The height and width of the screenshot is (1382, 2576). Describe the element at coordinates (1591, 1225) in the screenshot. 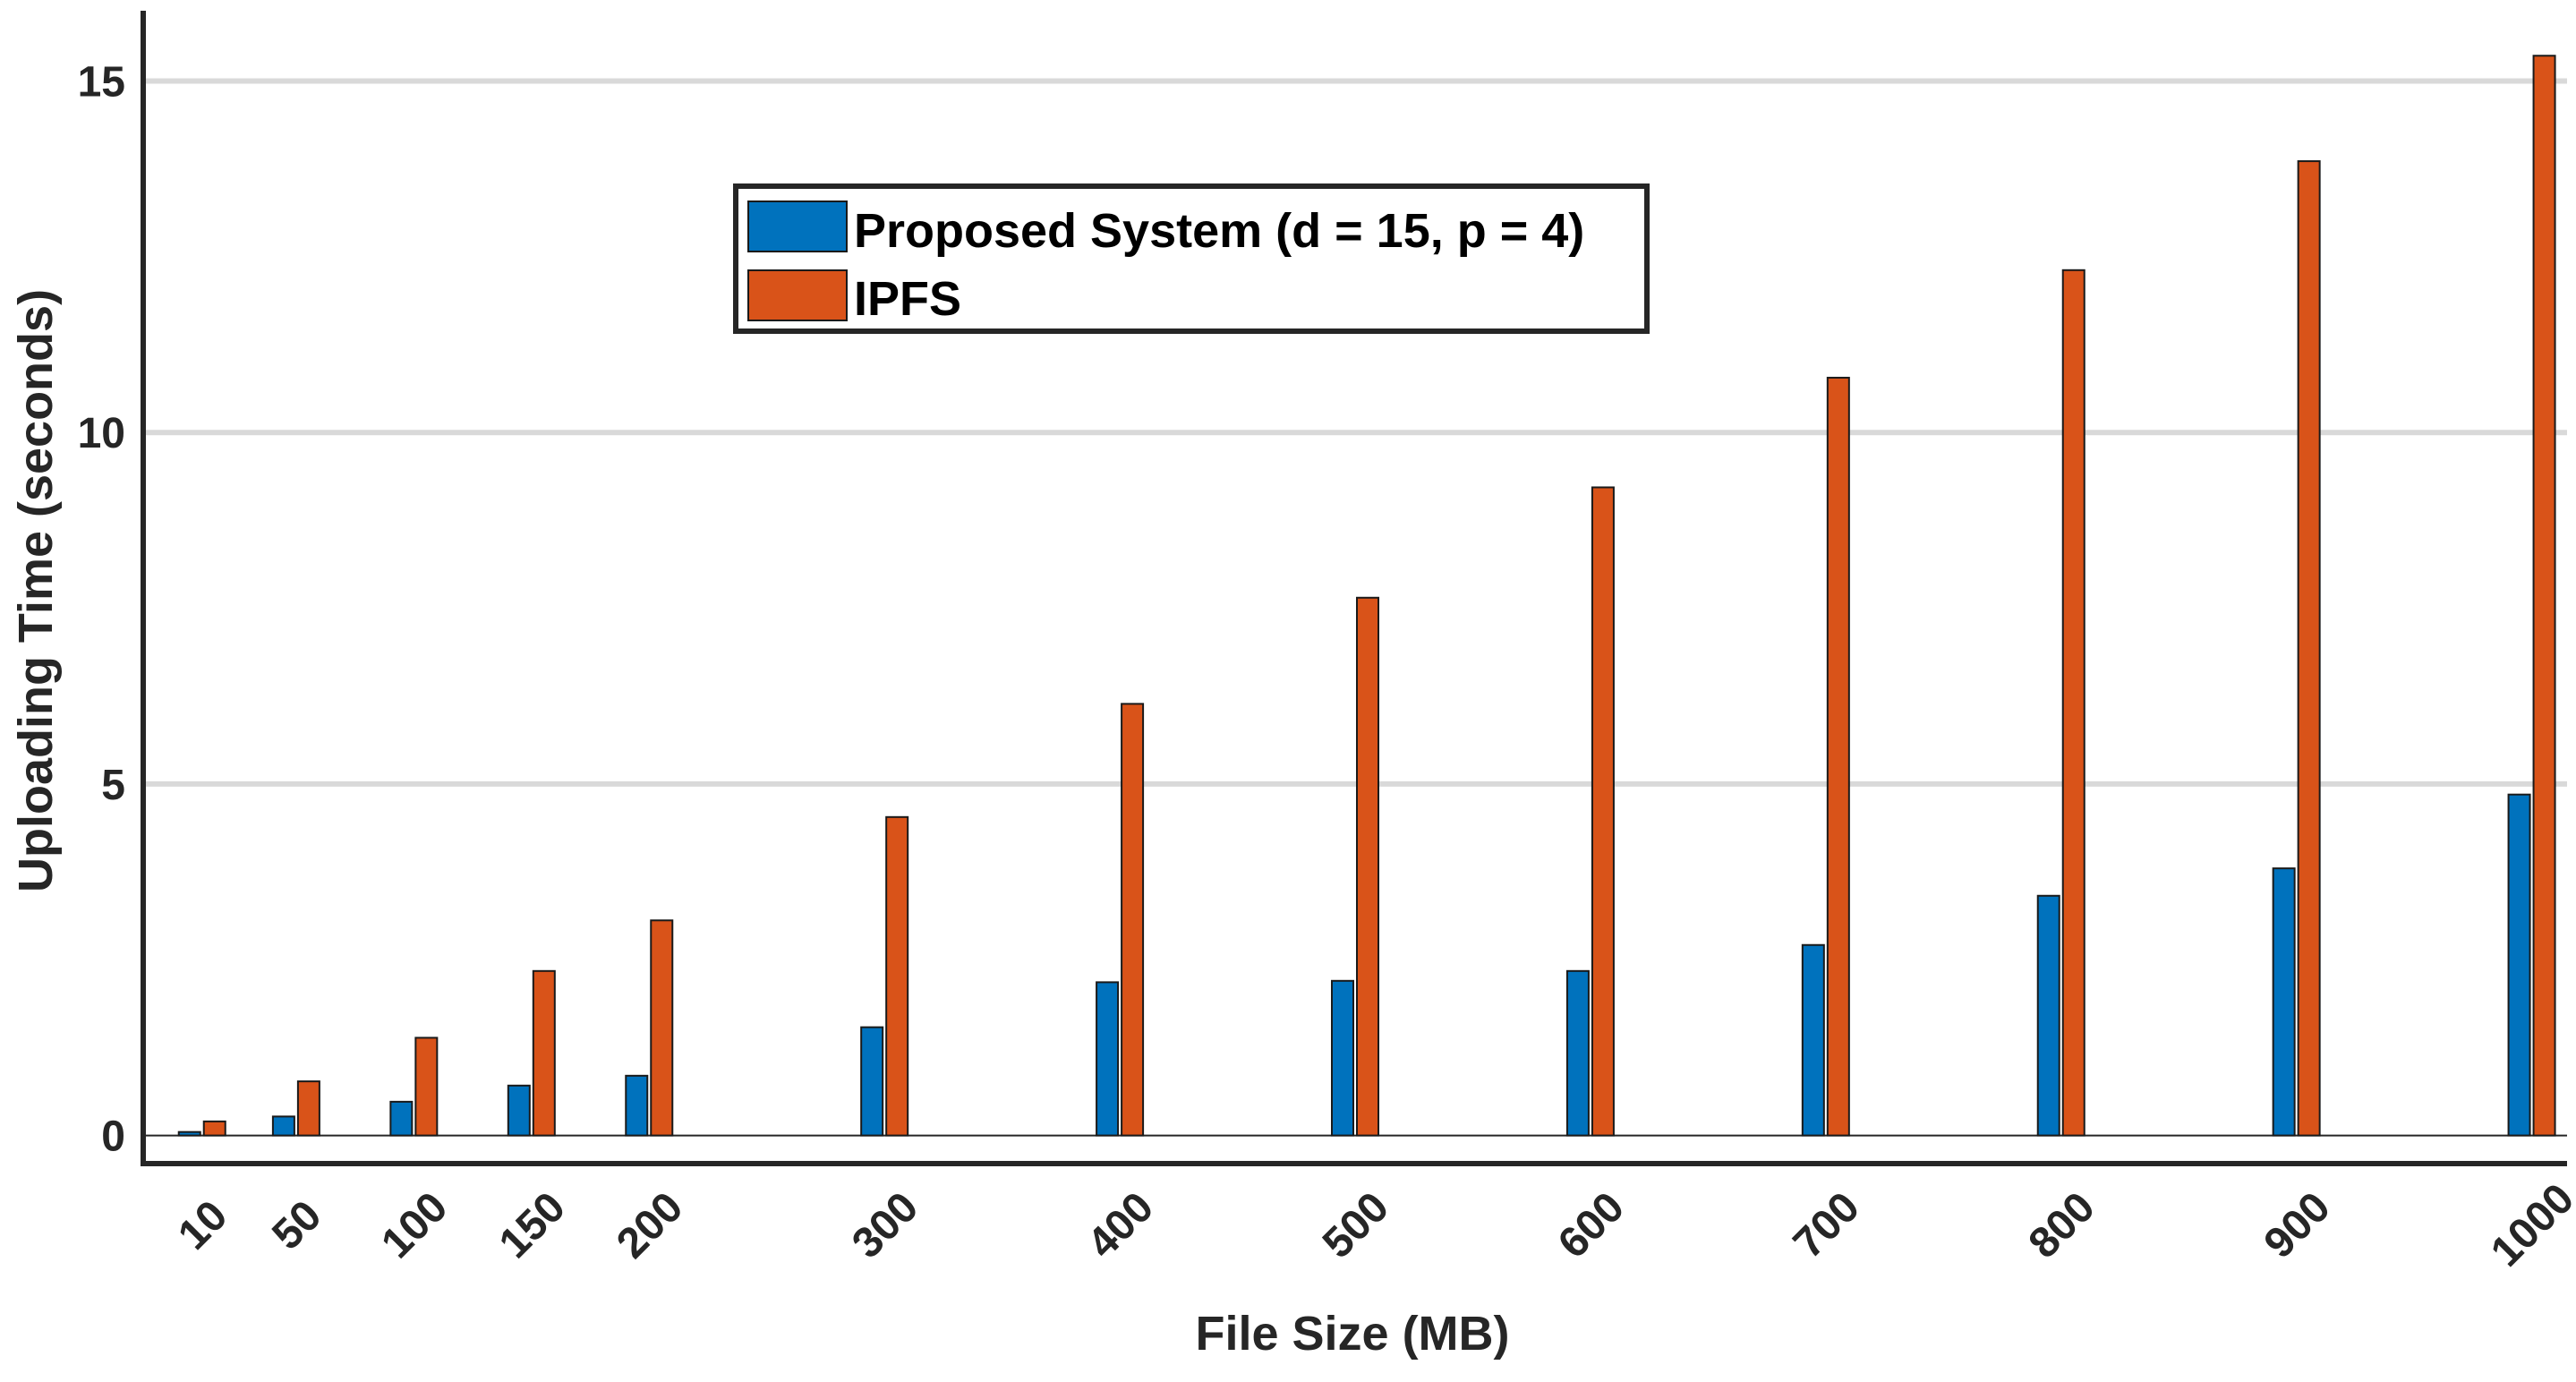

I see `x-tick-label: 600` at that location.